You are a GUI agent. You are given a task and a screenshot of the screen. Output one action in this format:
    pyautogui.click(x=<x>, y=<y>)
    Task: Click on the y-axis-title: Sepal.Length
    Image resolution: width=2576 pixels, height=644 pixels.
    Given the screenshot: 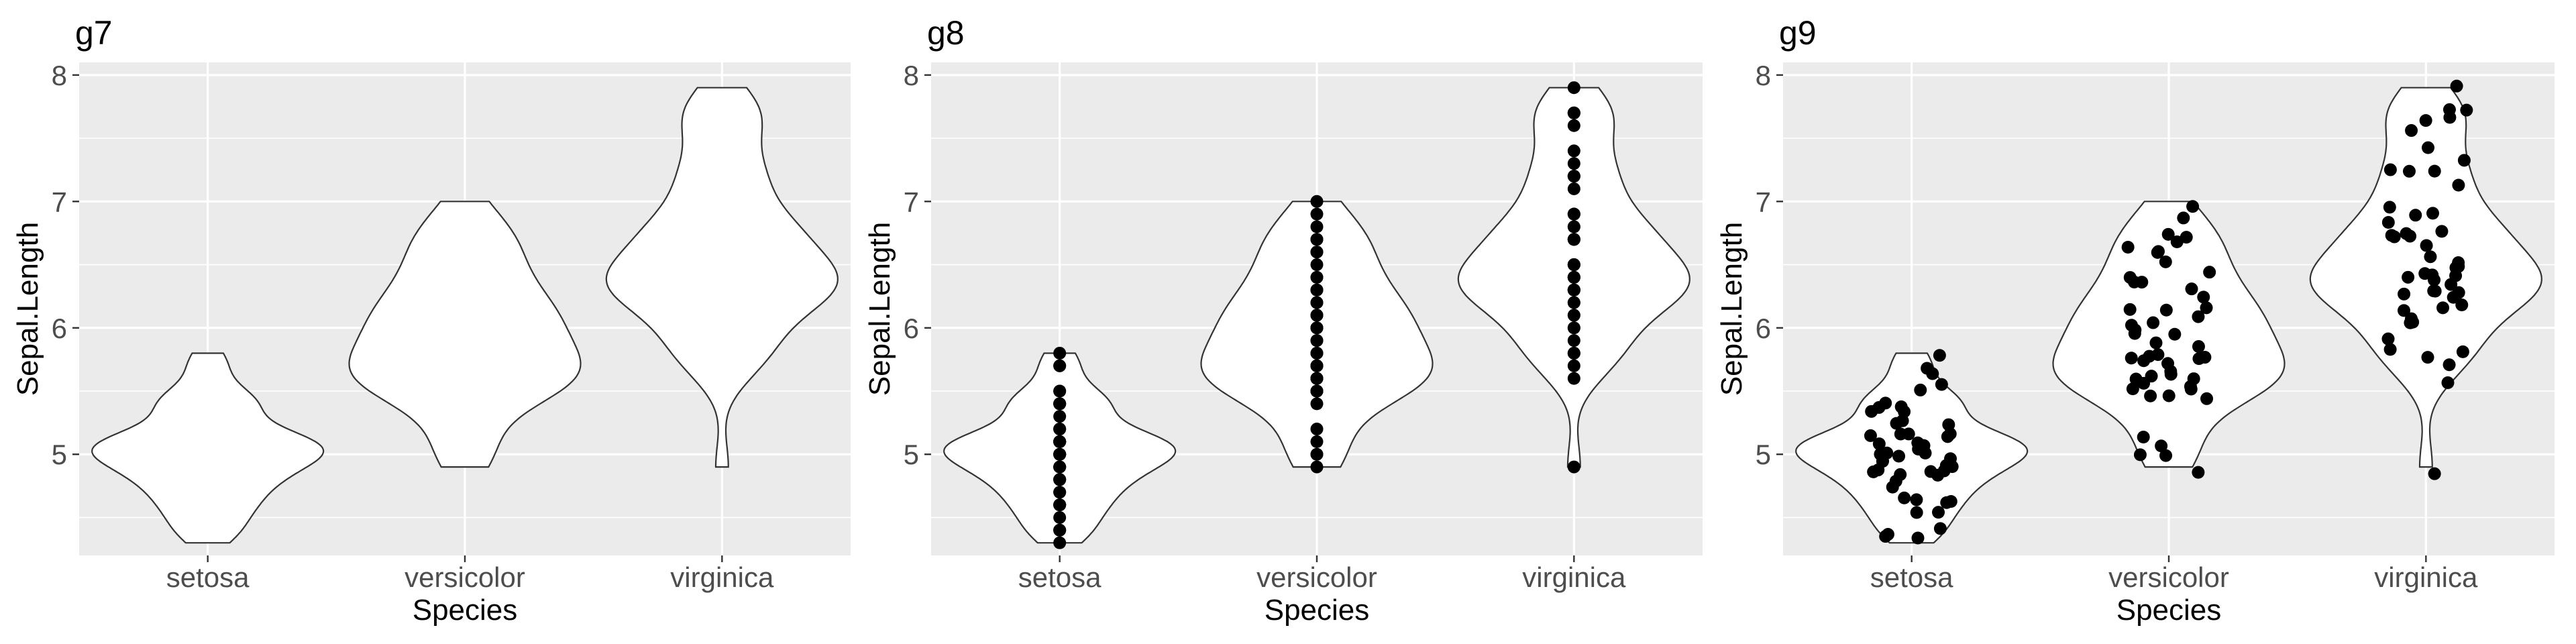 What is the action you would take?
    pyautogui.click(x=1731, y=309)
    